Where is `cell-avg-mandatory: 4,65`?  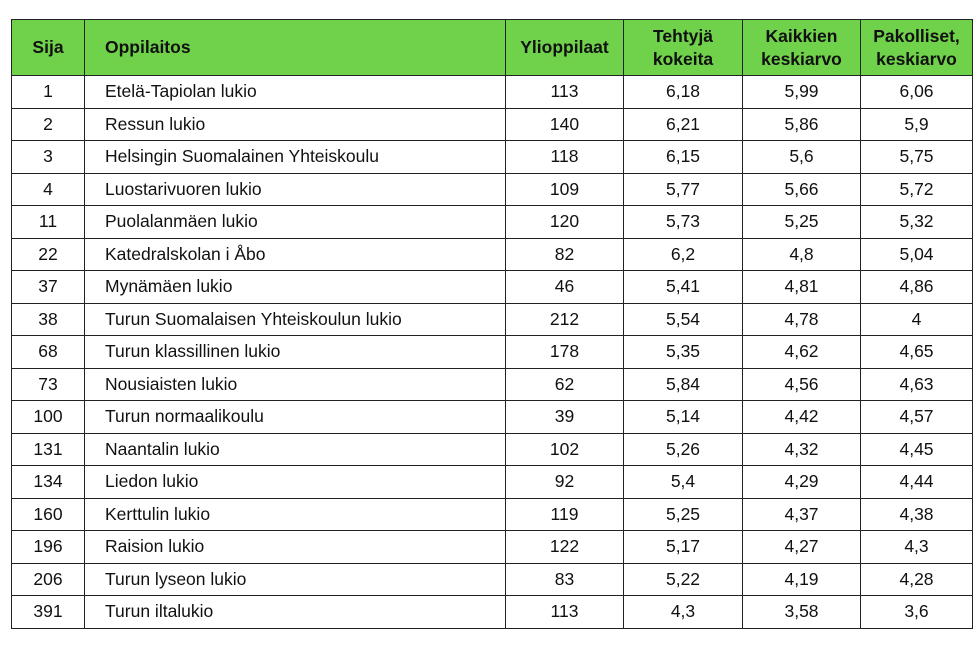 cell-avg-mandatory: 4,65 is located at coordinates (916, 352).